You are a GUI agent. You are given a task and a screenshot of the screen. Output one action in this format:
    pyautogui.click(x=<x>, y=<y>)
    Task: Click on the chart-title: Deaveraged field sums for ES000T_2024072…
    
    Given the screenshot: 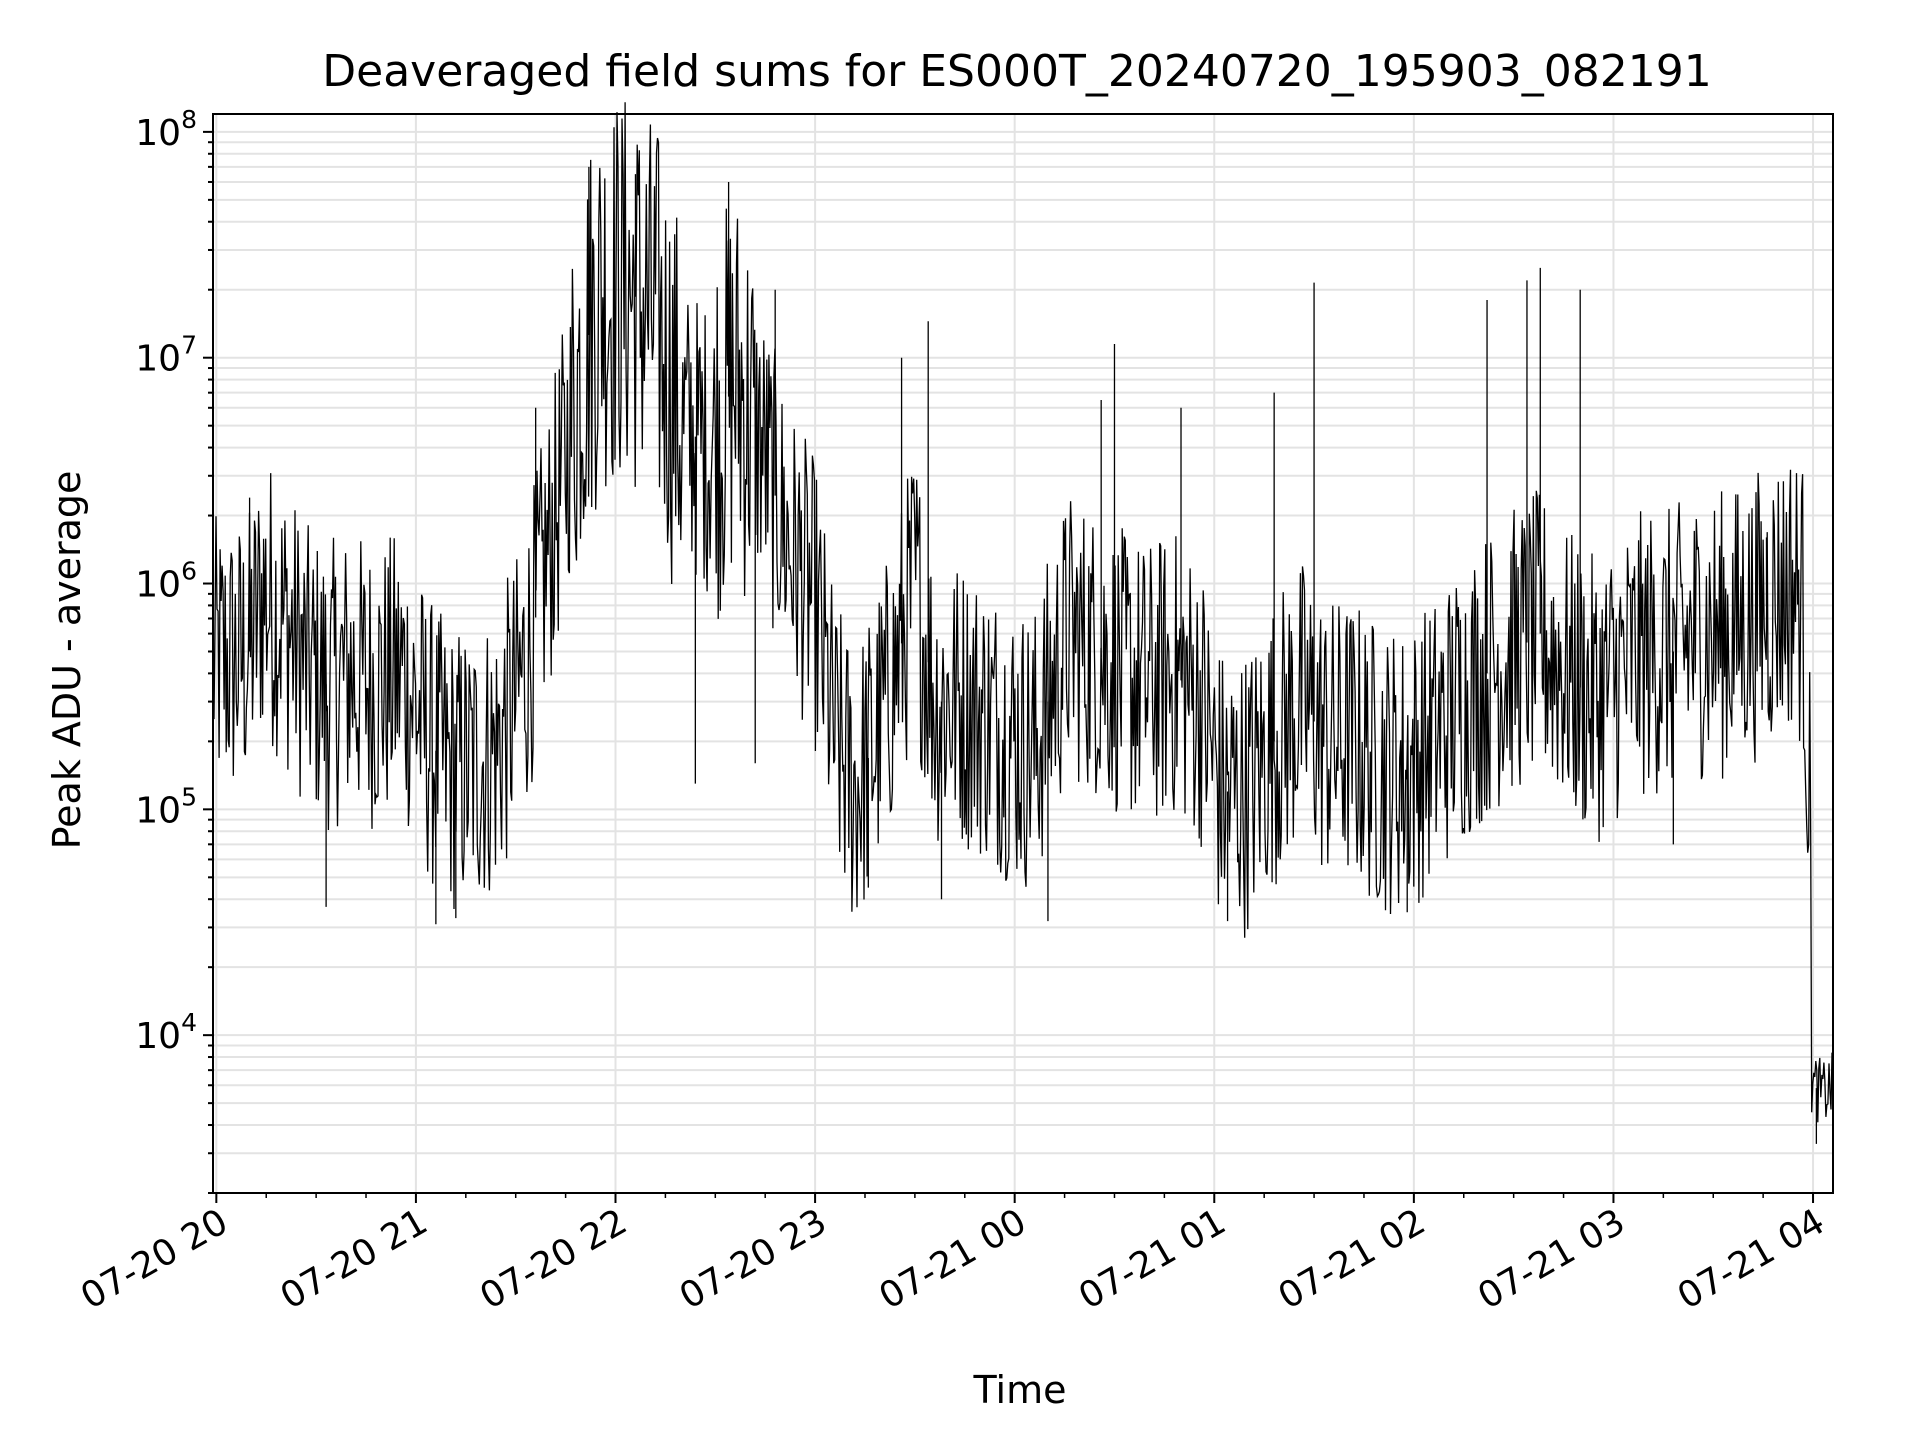 What is the action you would take?
    pyautogui.click(x=1016, y=71)
    